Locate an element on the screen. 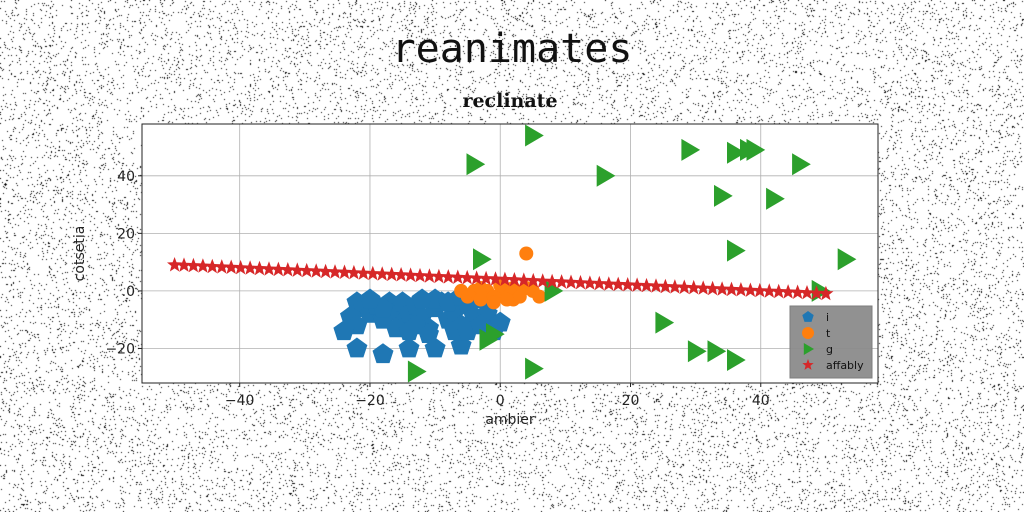 This screenshot has height=512, width=1024. legend: itg affably is located at coordinates (831, 342).